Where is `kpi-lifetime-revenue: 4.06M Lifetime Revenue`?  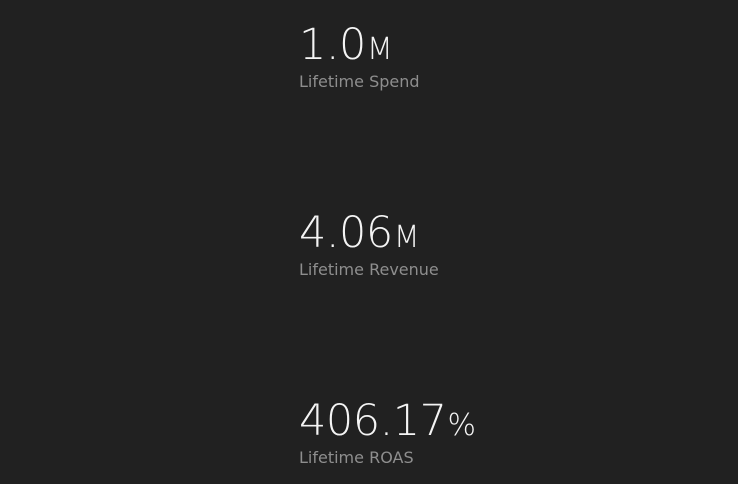
kpi-lifetime-revenue: 4.06M Lifetime Revenue is located at coordinates (509, 244).